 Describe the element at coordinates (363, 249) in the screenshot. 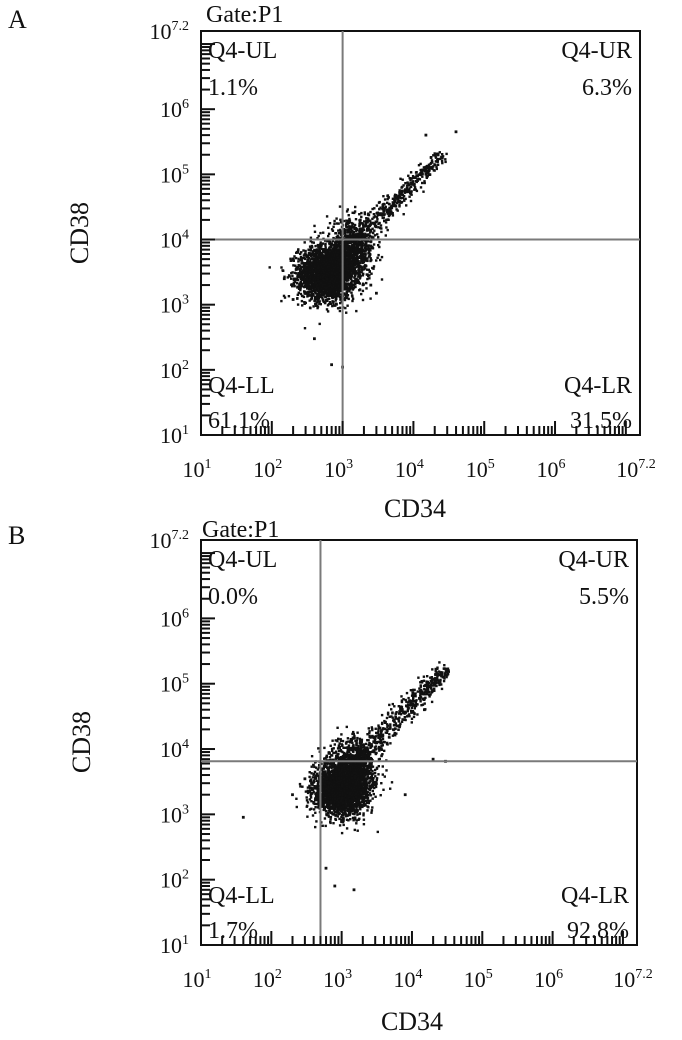

I see `dot-cloud` at that location.